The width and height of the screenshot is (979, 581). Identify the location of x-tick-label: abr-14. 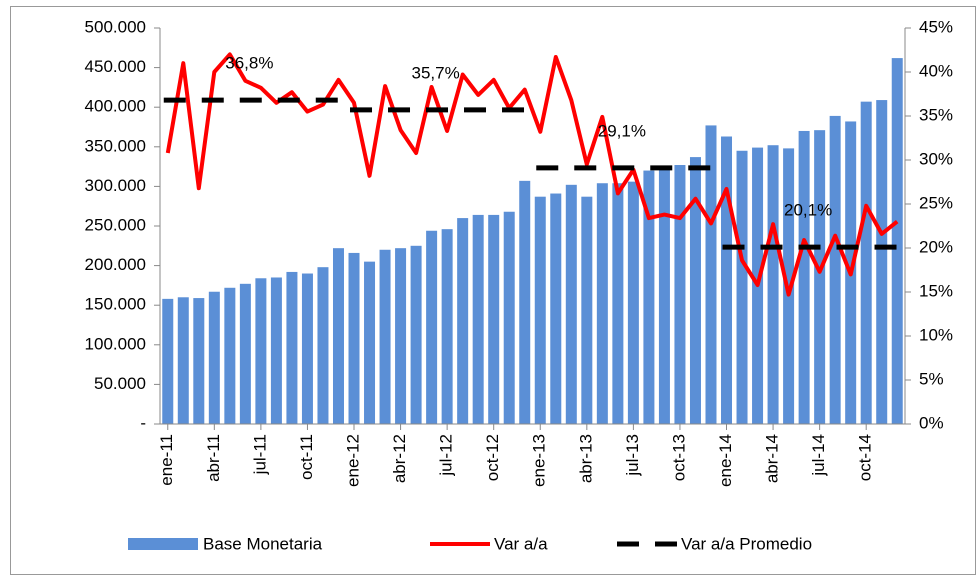
(772, 458).